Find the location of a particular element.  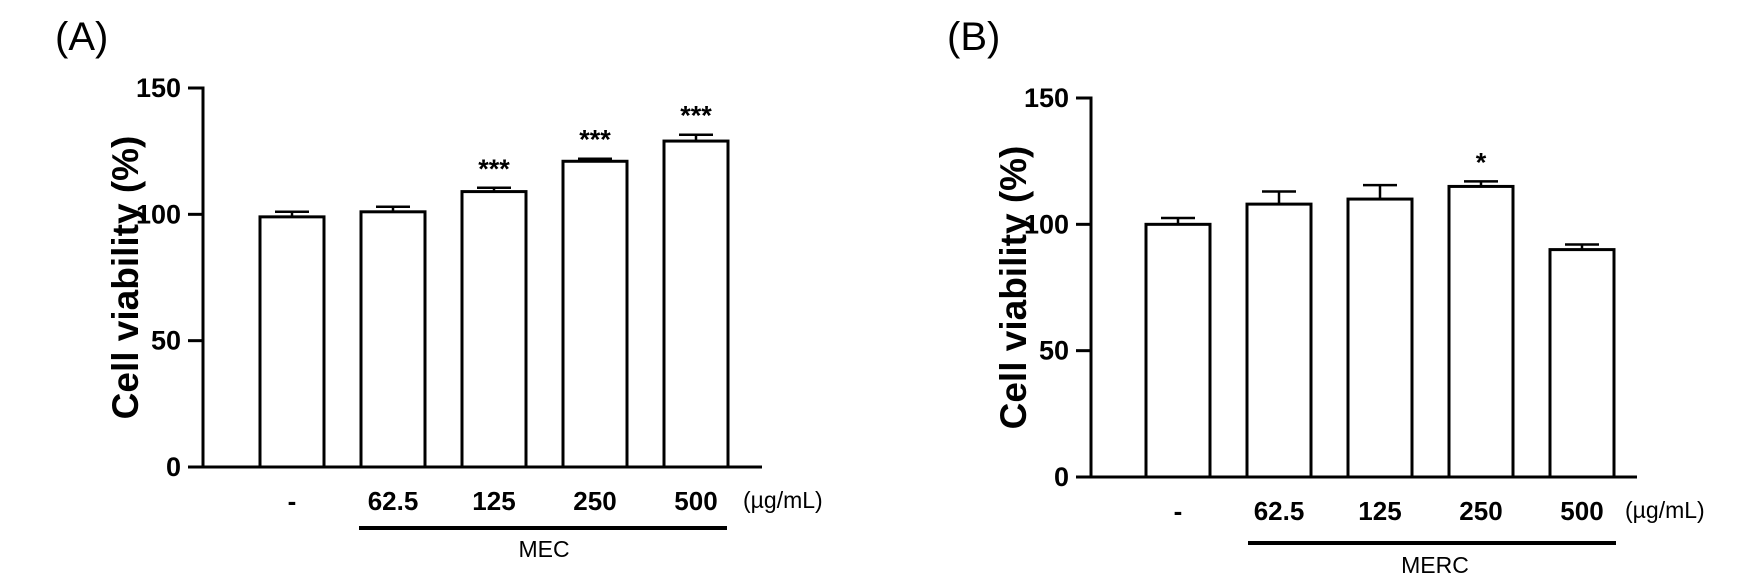

significance-mark: * is located at coordinates (1481, 162).